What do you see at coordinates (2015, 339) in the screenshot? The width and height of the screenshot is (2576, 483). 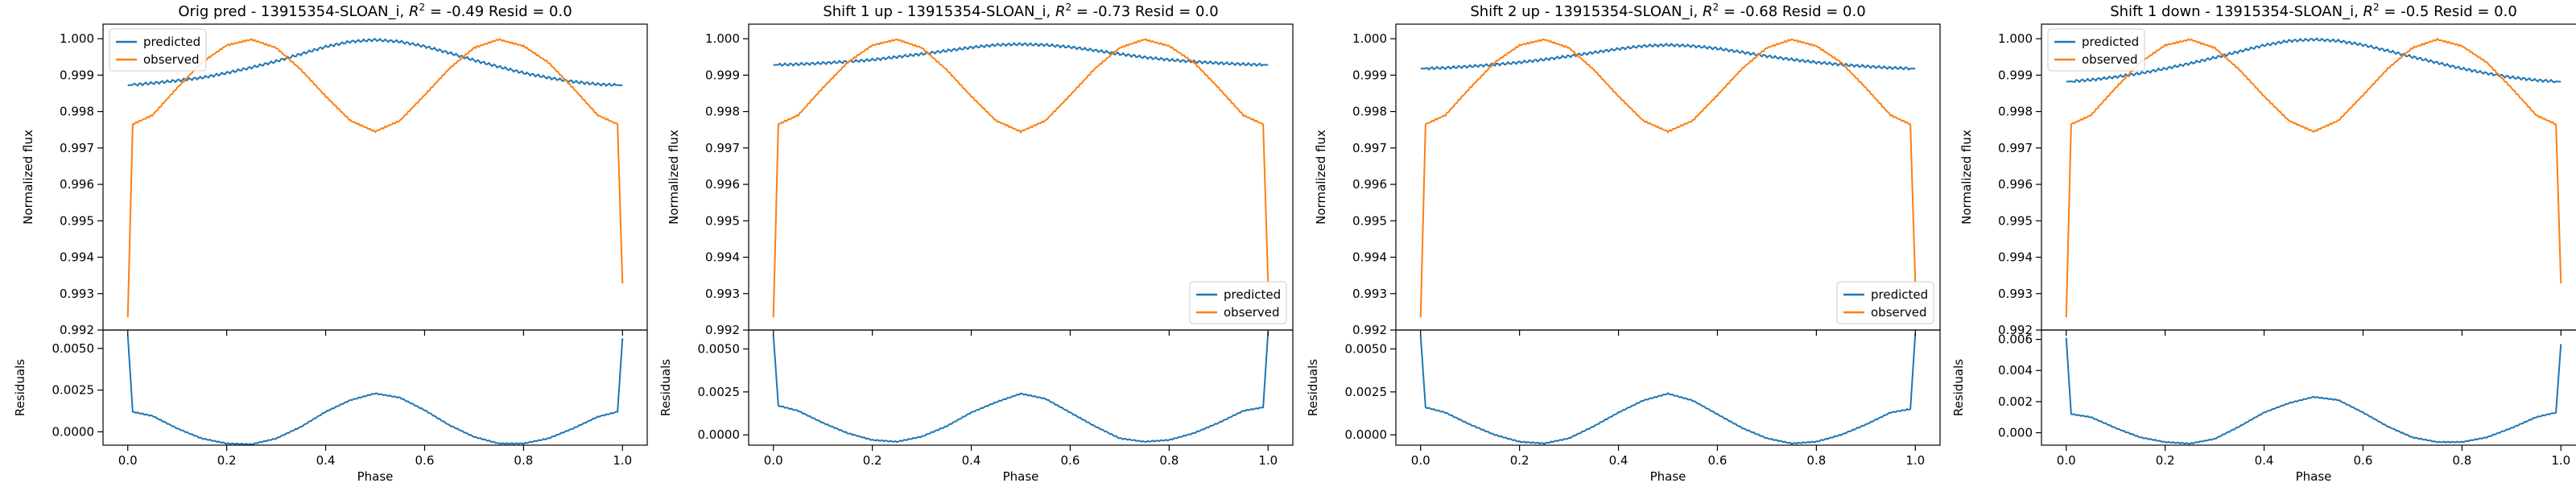 I see `resid-y-tick-label: 0.006` at bounding box center [2015, 339].